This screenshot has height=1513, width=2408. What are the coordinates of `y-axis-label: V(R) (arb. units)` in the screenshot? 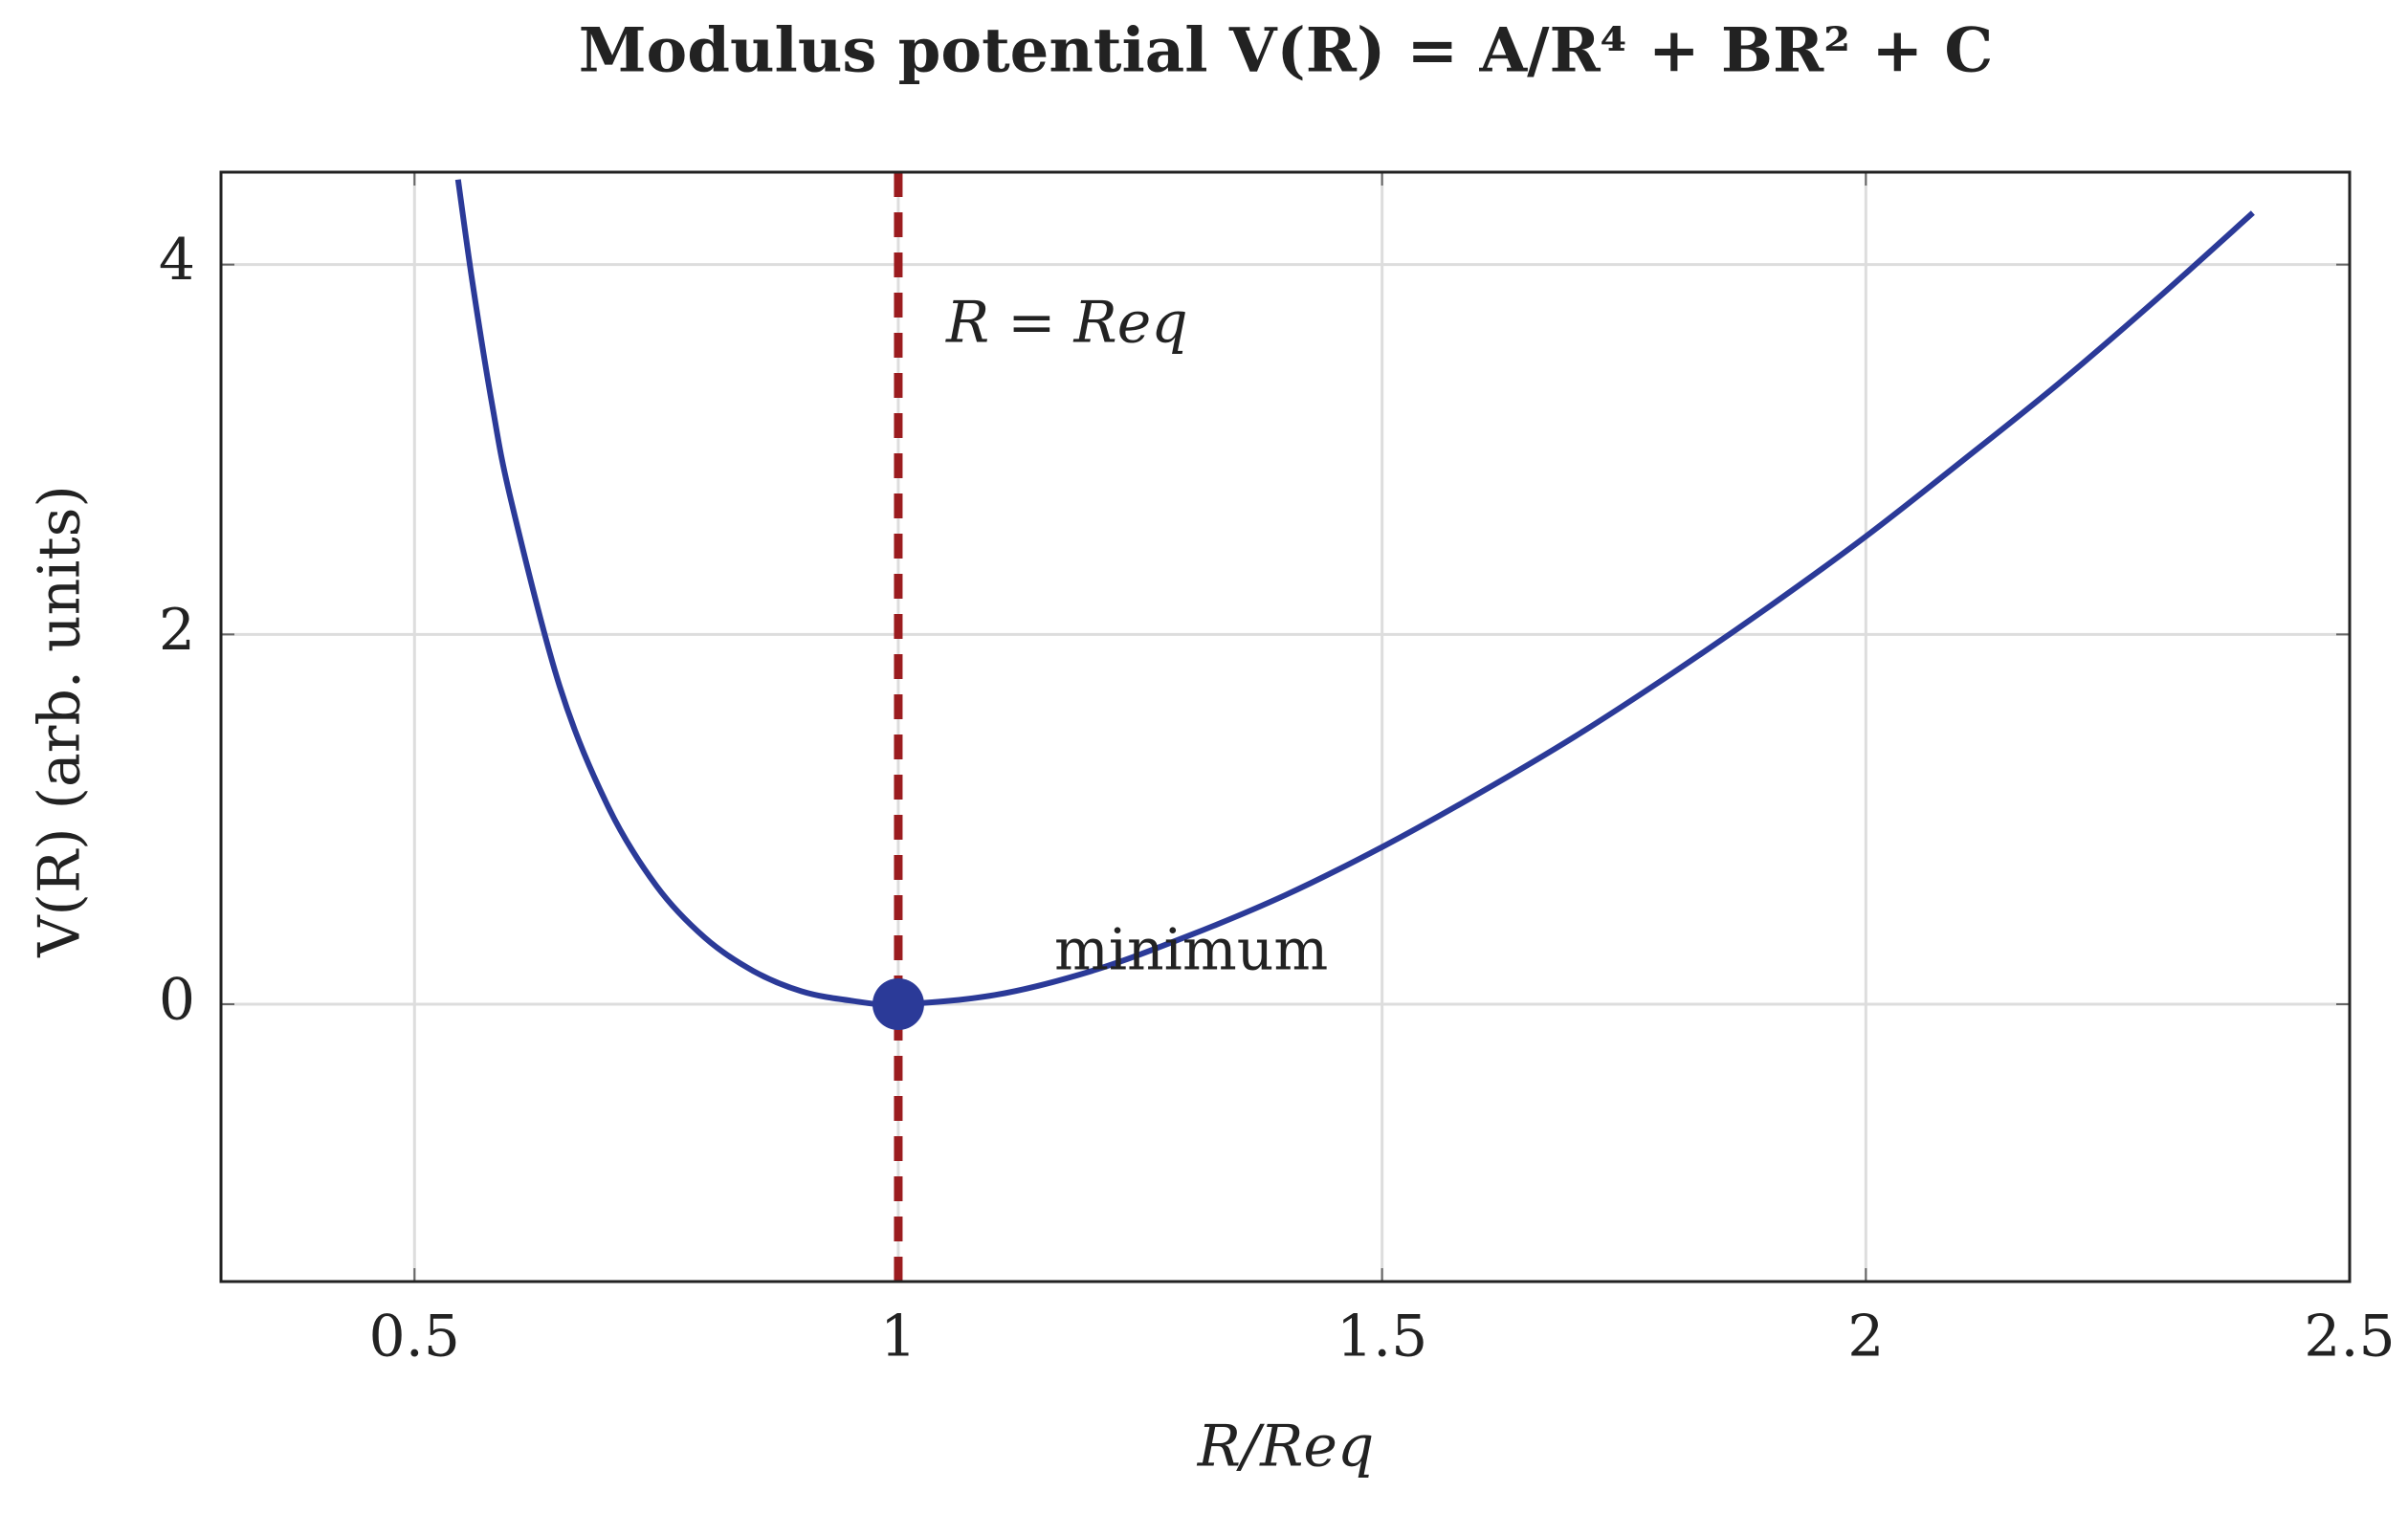 It's located at (60, 721).